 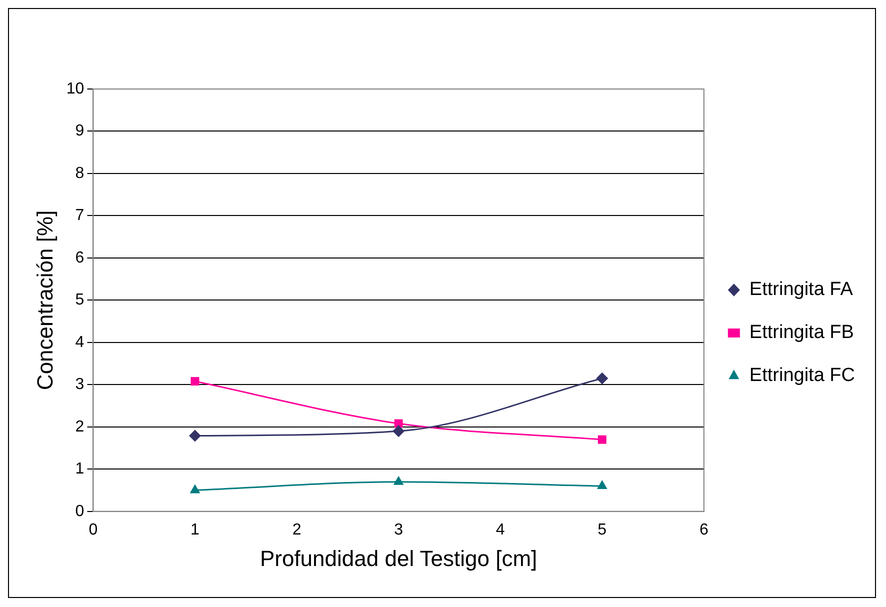 I want to click on x-axis-title: Profundidad del Testigo [cm], so click(x=399, y=558).